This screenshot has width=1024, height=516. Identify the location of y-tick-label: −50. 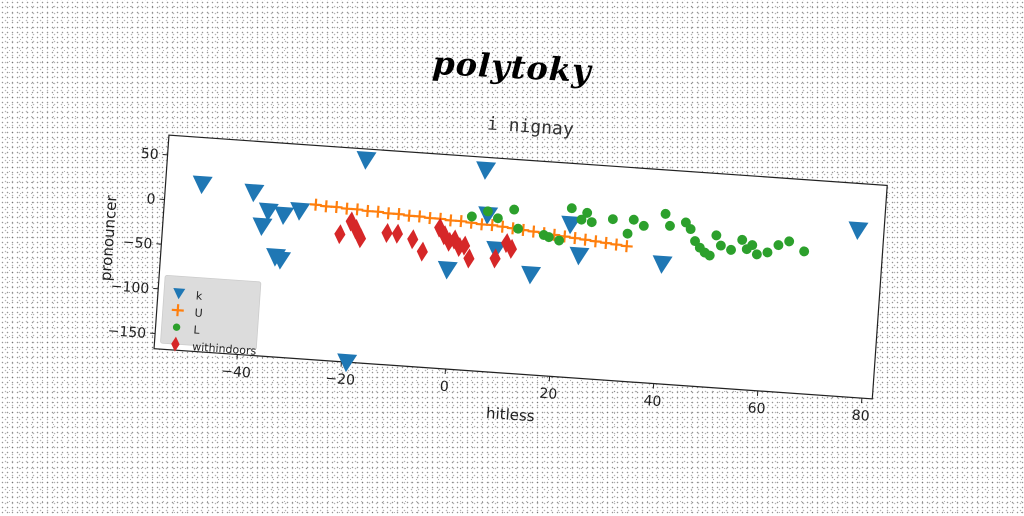
(137, 243).